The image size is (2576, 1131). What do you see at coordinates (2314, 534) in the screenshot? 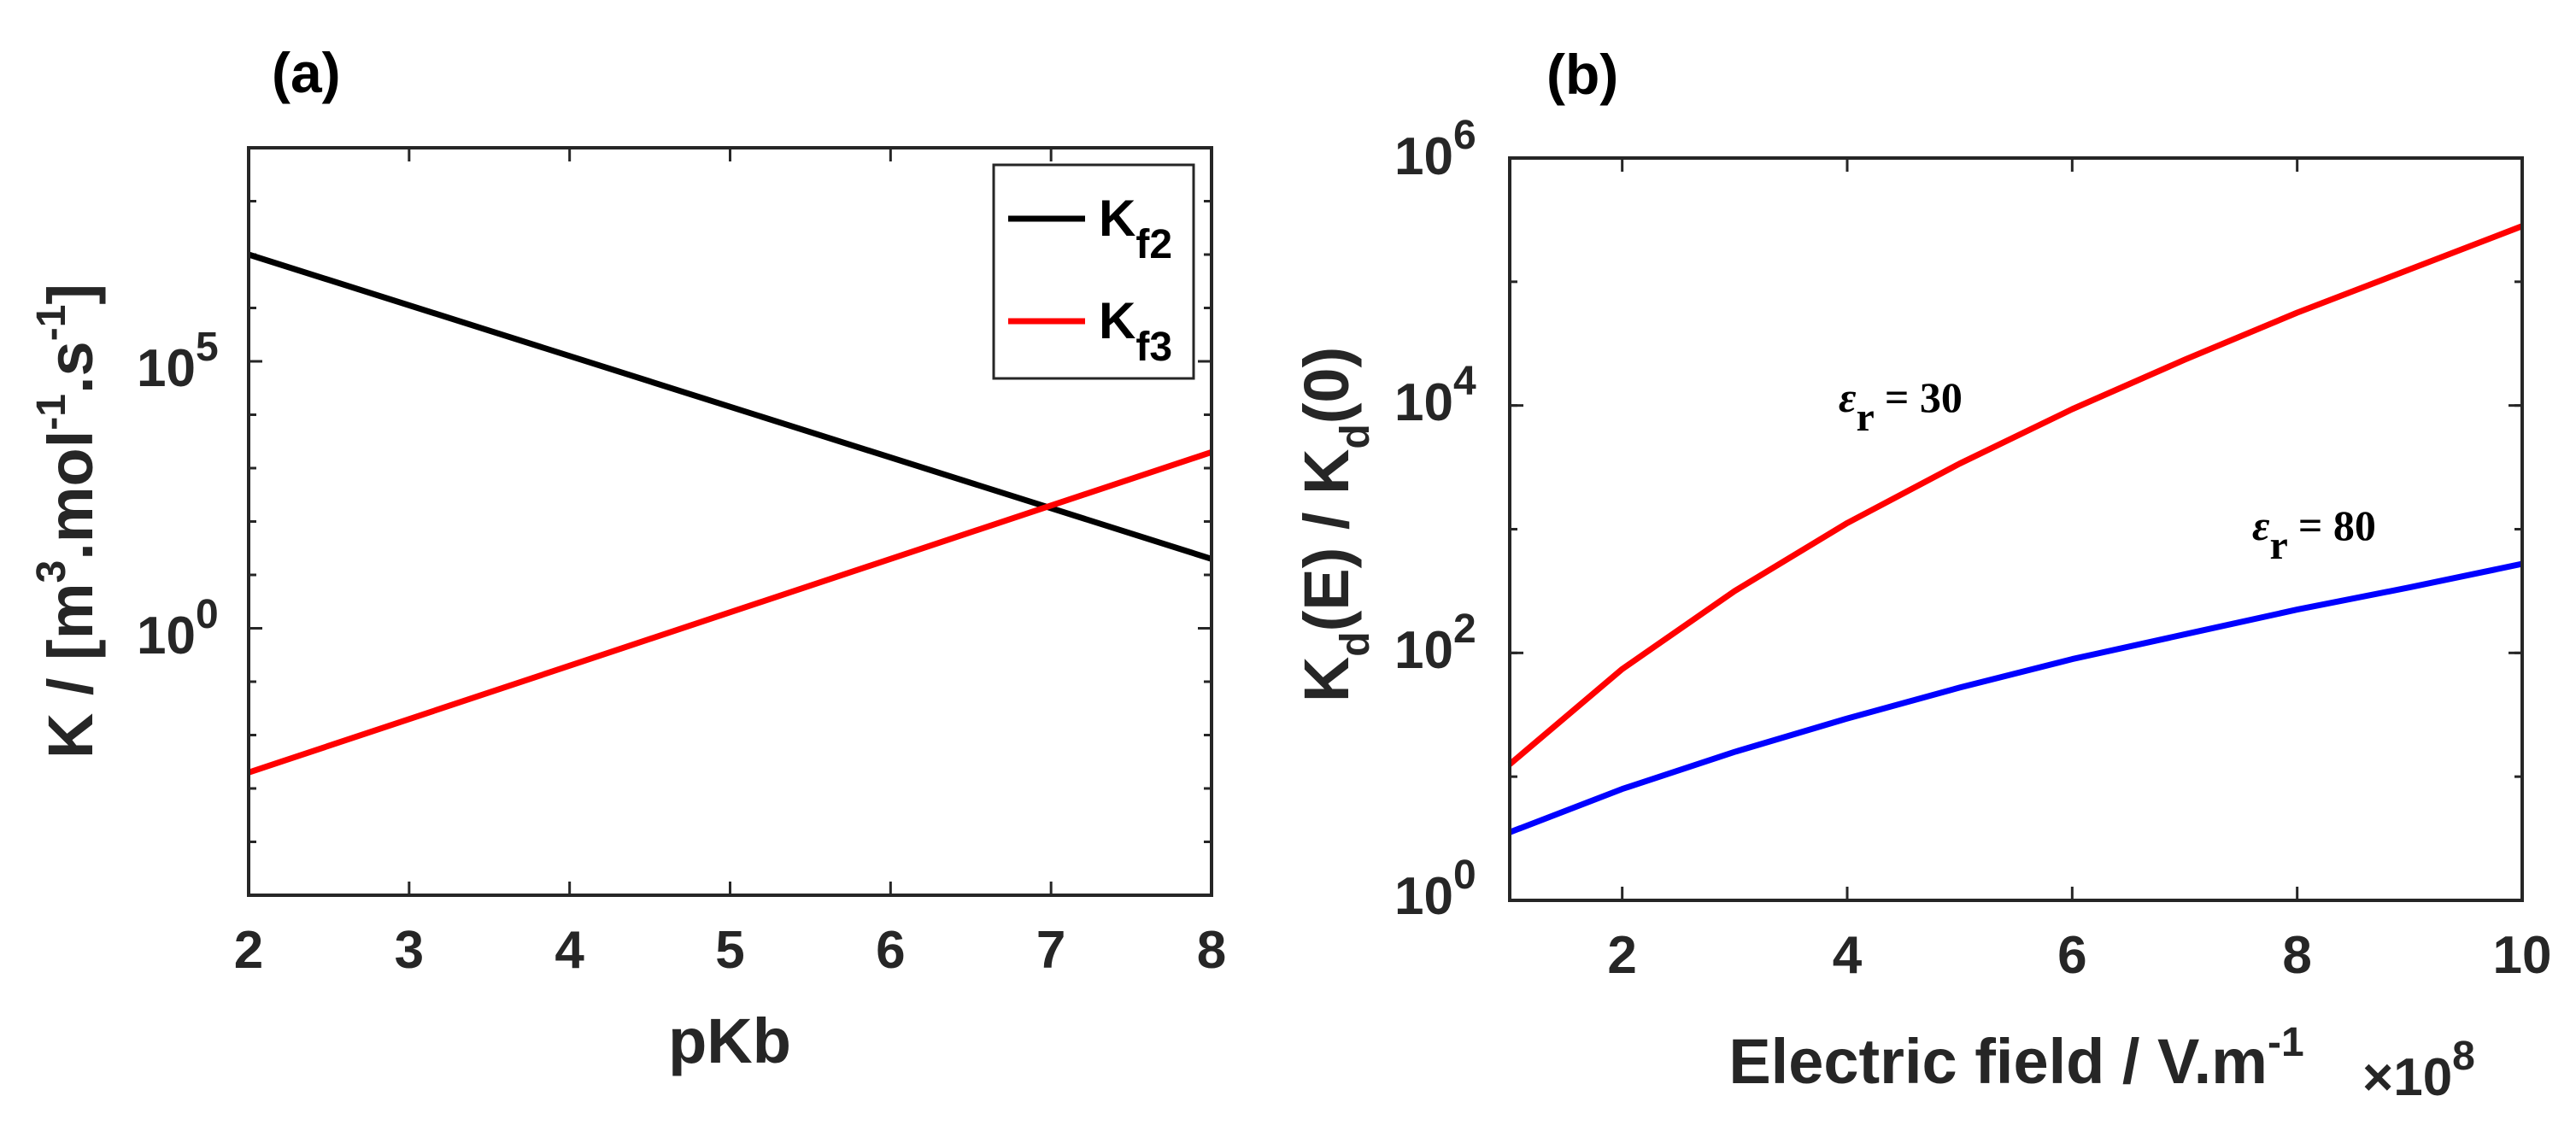
I see `annotation-eps-80: εr = 80` at bounding box center [2314, 534].